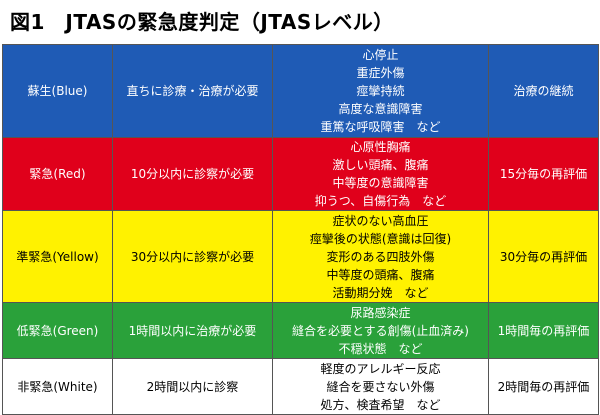 The width and height of the screenshot is (600, 415). I want to click on reassess-cell: 2時間毎の再評価, so click(543, 386).